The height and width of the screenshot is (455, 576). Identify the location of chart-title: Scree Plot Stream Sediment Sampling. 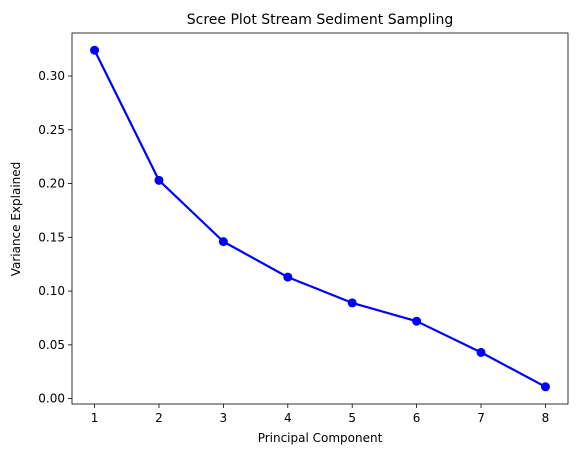
(320, 20).